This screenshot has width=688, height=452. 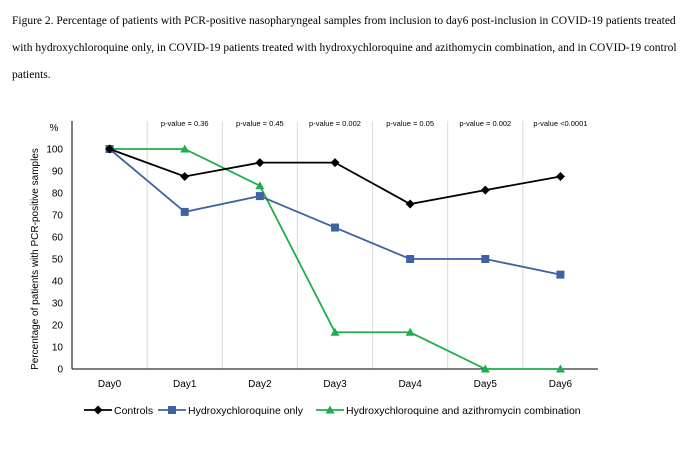 I want to click on x-axis-ticks: Day0 Day1 Day2 Day3 Day4 Day5 Day6, so click(x=335, y=384).